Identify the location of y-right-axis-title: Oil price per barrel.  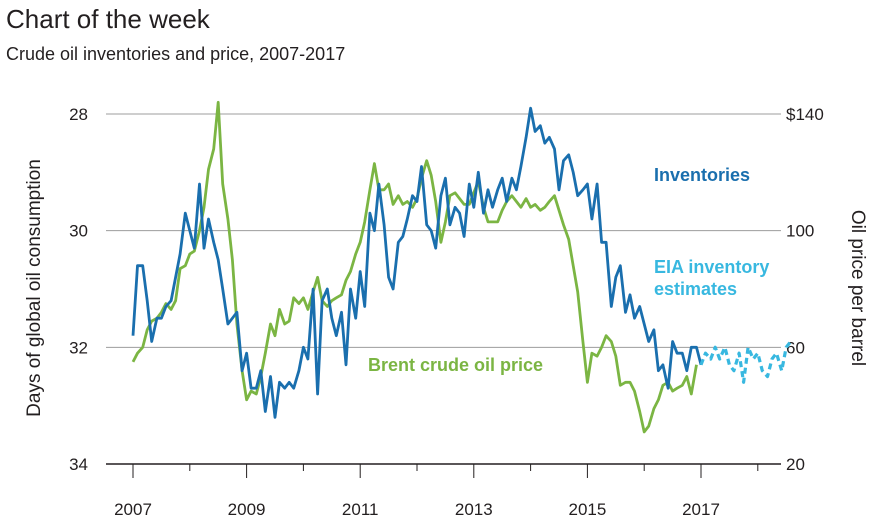
(857, 288).